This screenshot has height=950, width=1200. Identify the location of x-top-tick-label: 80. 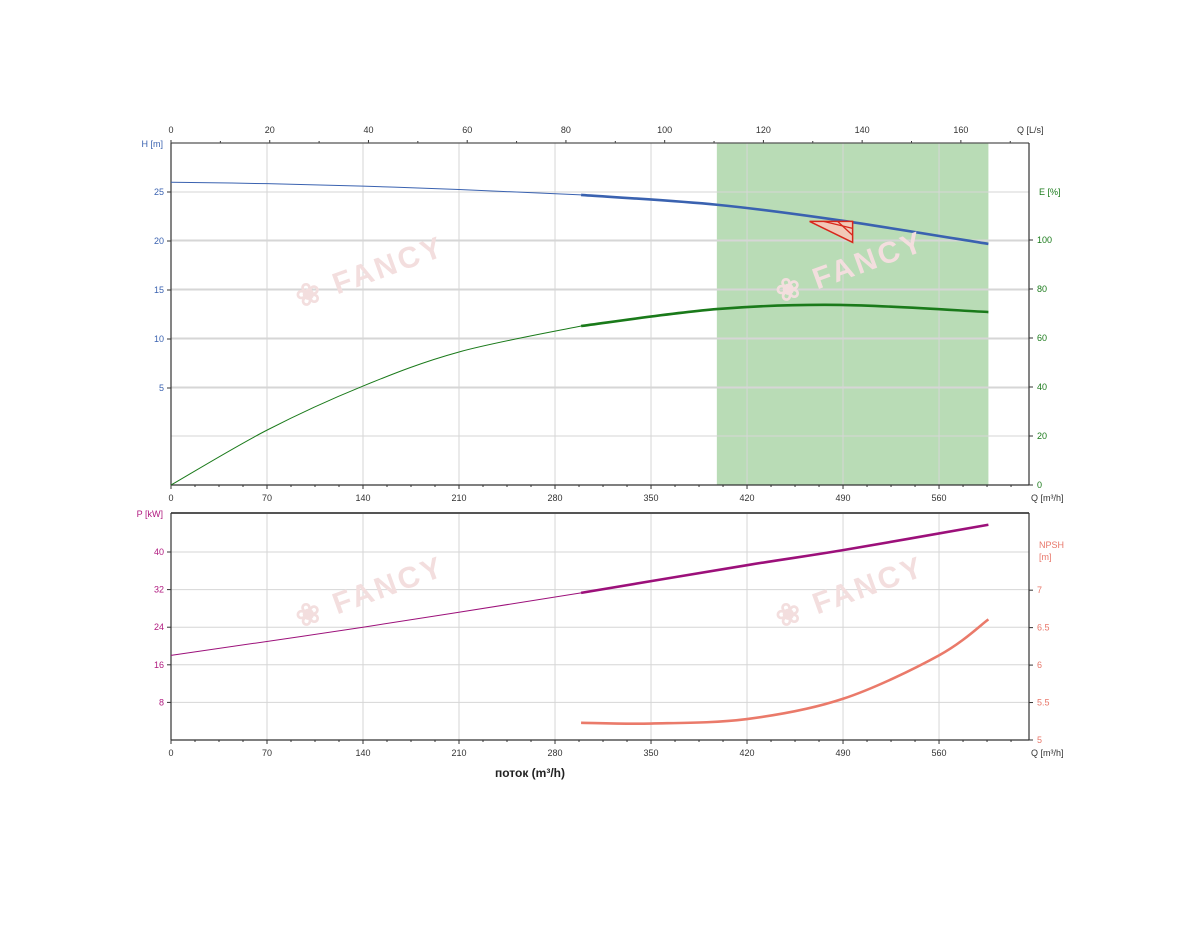
(566, 130).